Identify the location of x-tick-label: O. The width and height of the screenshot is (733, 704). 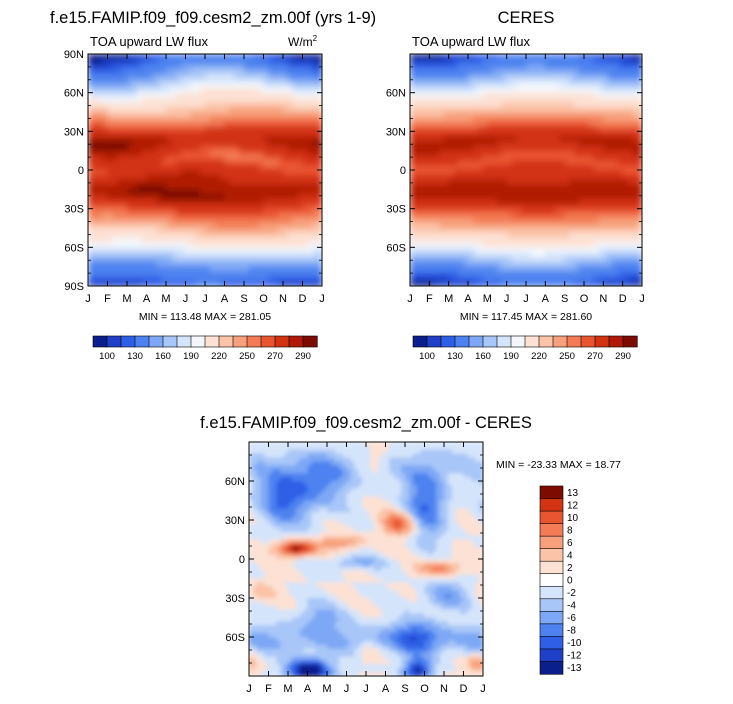
(263, 299).